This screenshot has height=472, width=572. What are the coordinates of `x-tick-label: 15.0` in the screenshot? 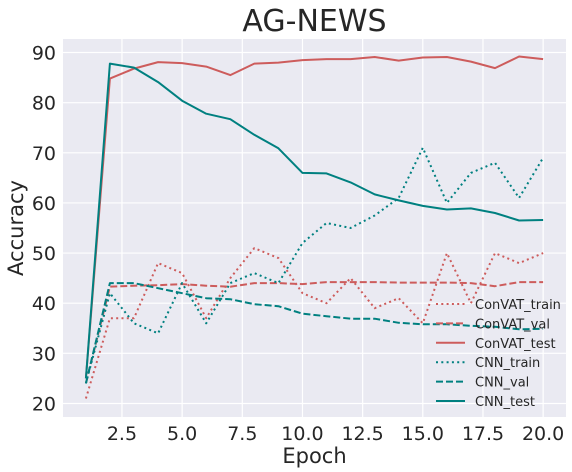 It's located at (423, 434).